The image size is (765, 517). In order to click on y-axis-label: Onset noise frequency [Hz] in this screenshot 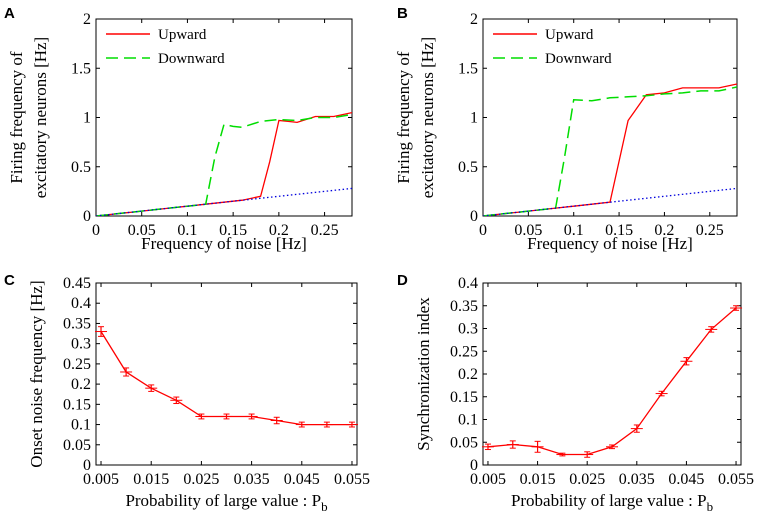, I will do `click(36, 373)`.